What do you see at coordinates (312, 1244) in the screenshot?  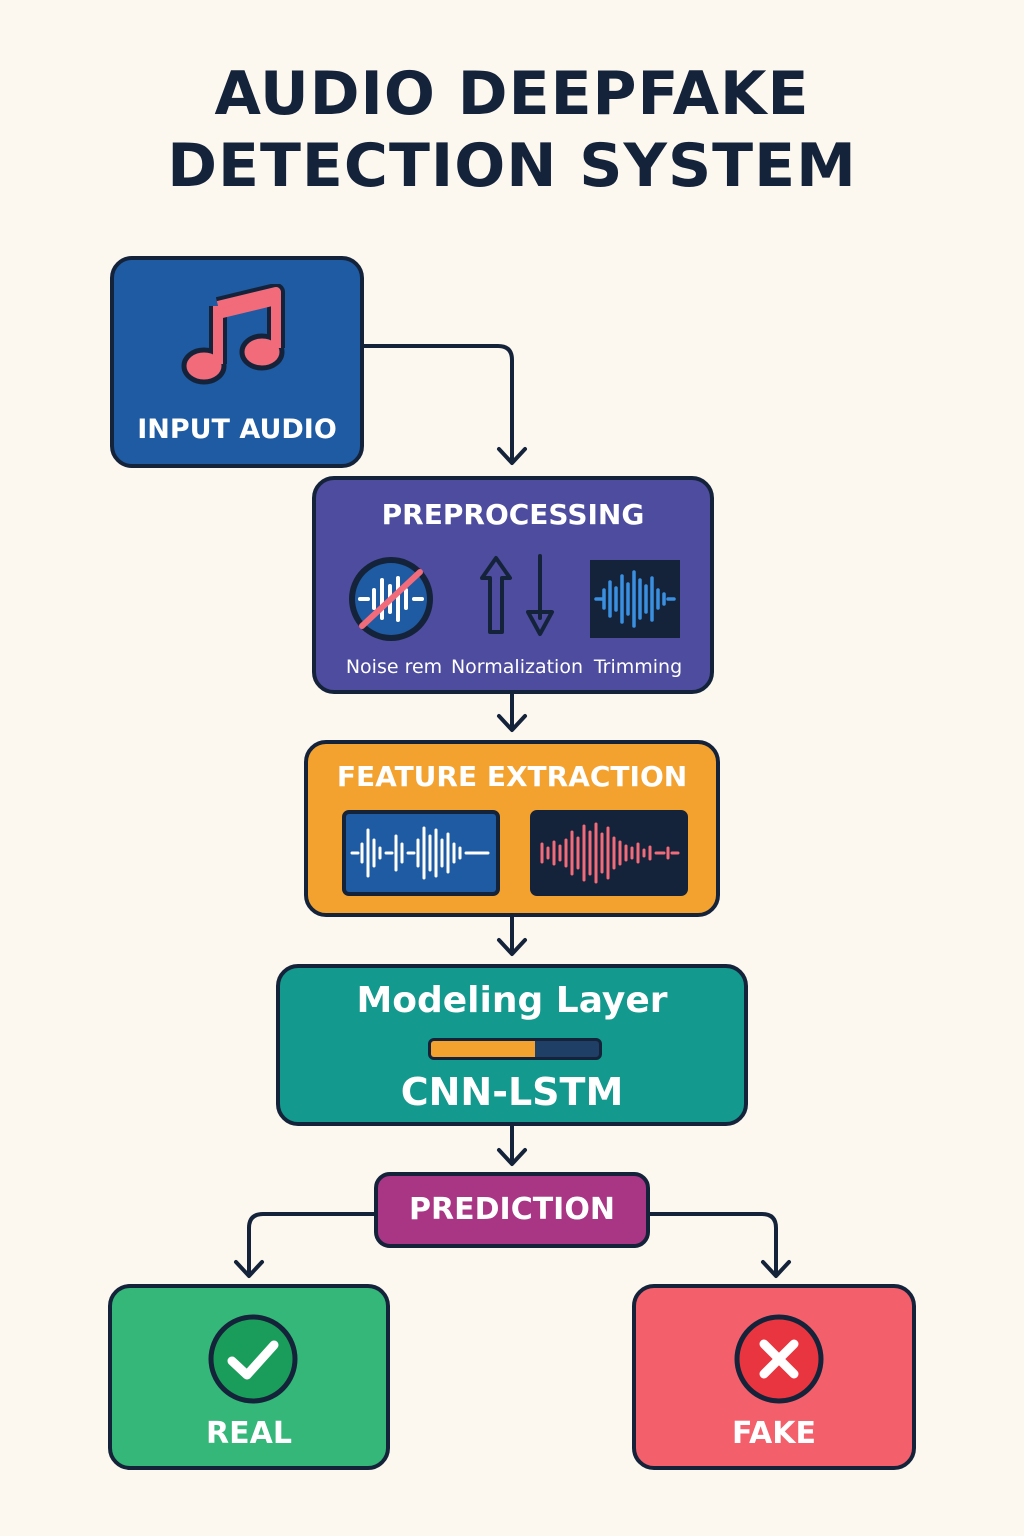 I see `connector-prediction-to-real` at bounding box center [312, 1244].